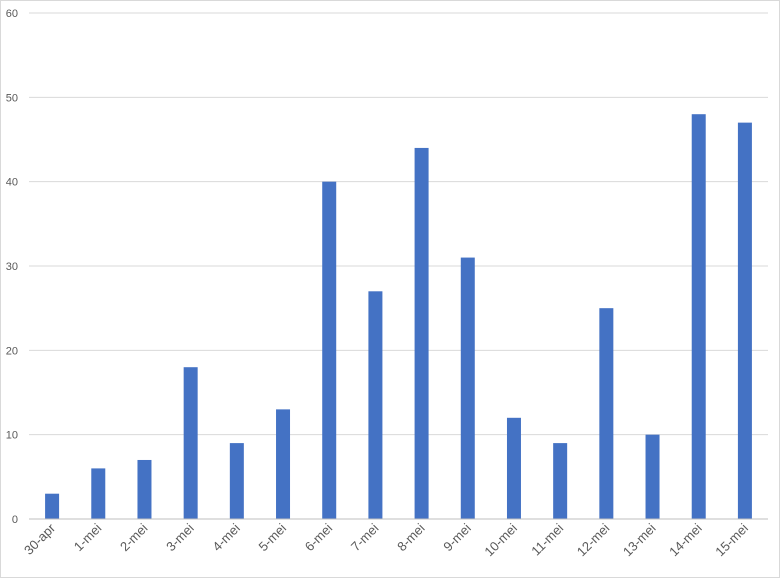 The height and width of the screenshot is (578, 780). I want to click on bar-9-mei, so click(467, 388).